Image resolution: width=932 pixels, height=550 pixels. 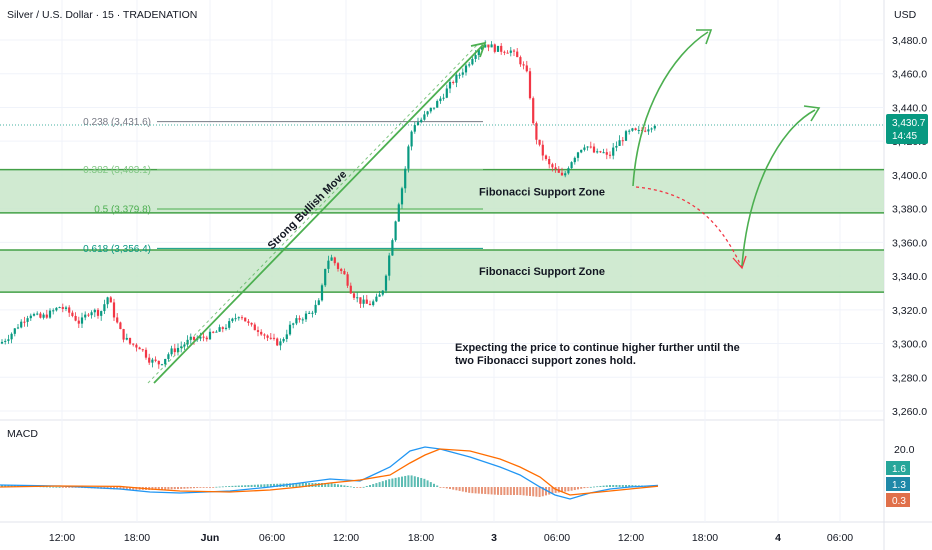 What do you see at coordinates (346, 538) in the screenshot?
I see `time-tick: 12:00` at bounding box center [346, 538].